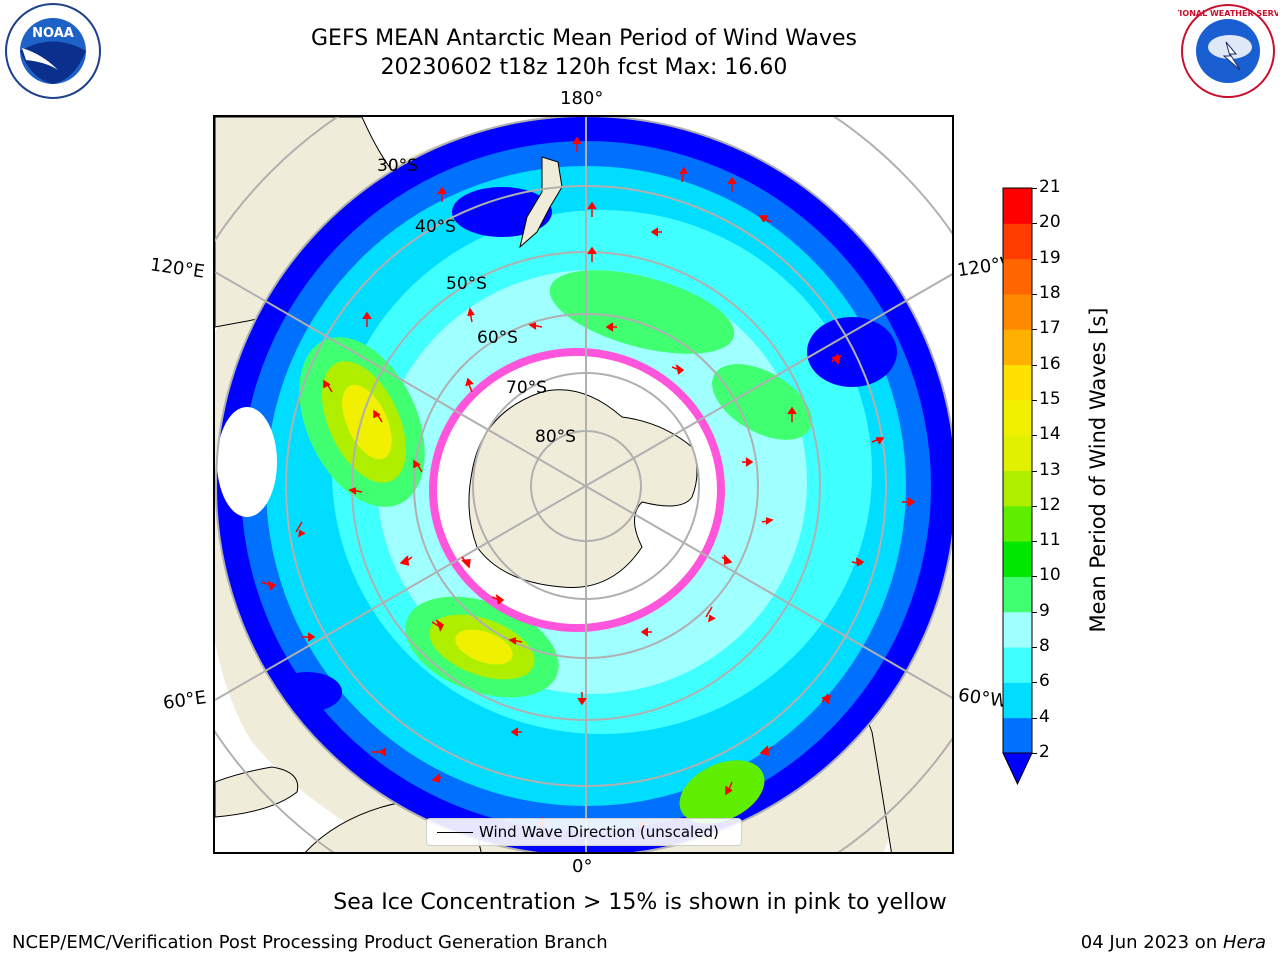 This screenshot has width=1280, height=960. What do you see at coordinates (1017, 769) in the screenshot?
I see `colorbar-under-triangle` at bounding box center [1017, 769].